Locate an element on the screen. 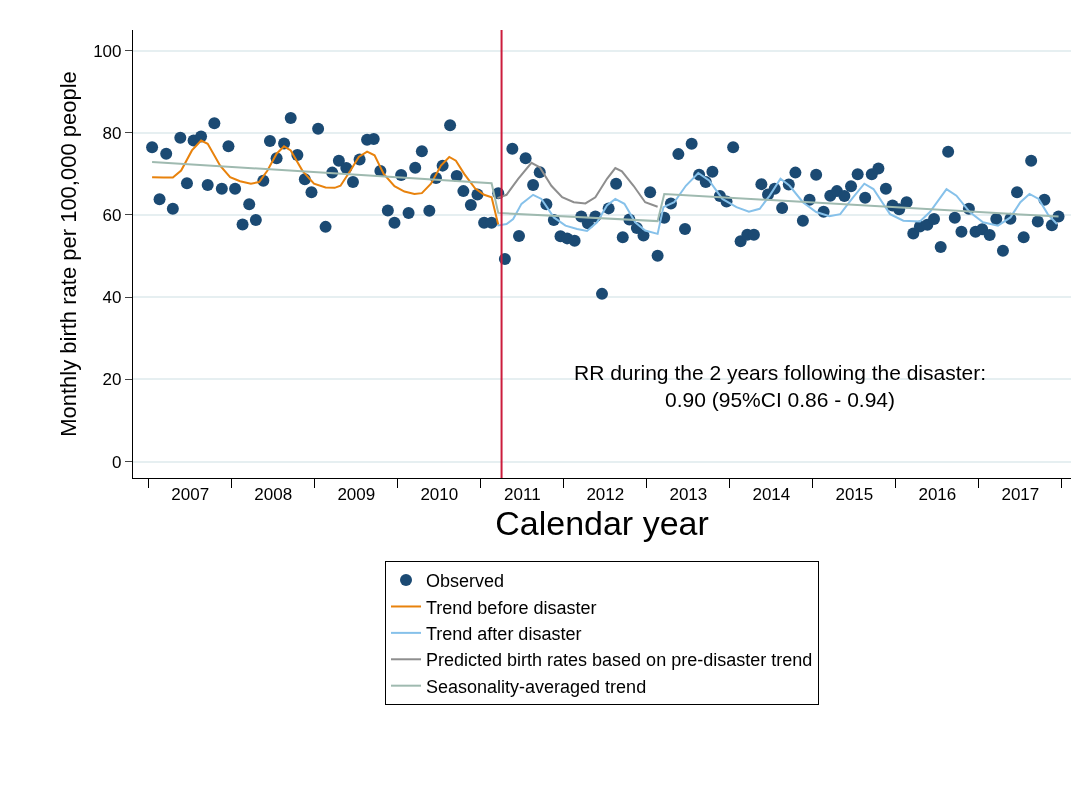  y-tick-label: 20 is located at coordinates (112, 380).